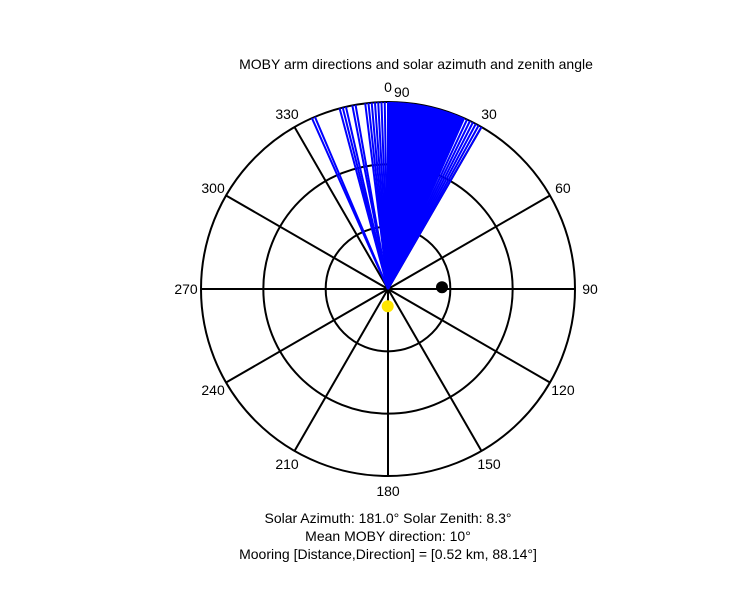 This screenshot has height=600, width=750. I want to click on angle-tick-label: 330, so click(287, 114).